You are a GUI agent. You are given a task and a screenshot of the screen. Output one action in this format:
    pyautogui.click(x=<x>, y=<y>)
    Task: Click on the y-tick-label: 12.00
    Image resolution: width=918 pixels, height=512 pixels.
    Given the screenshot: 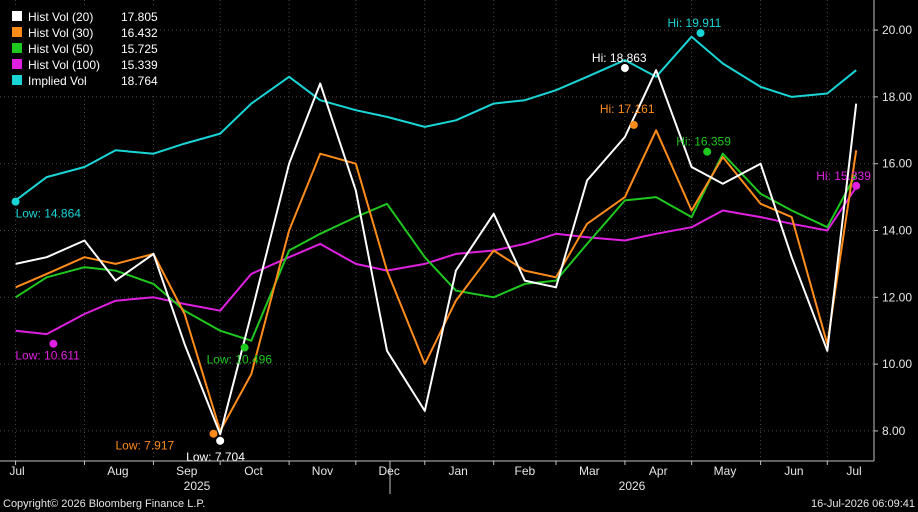 What is the action you would take?
    pyautogui.click(x=897, y=297)
    